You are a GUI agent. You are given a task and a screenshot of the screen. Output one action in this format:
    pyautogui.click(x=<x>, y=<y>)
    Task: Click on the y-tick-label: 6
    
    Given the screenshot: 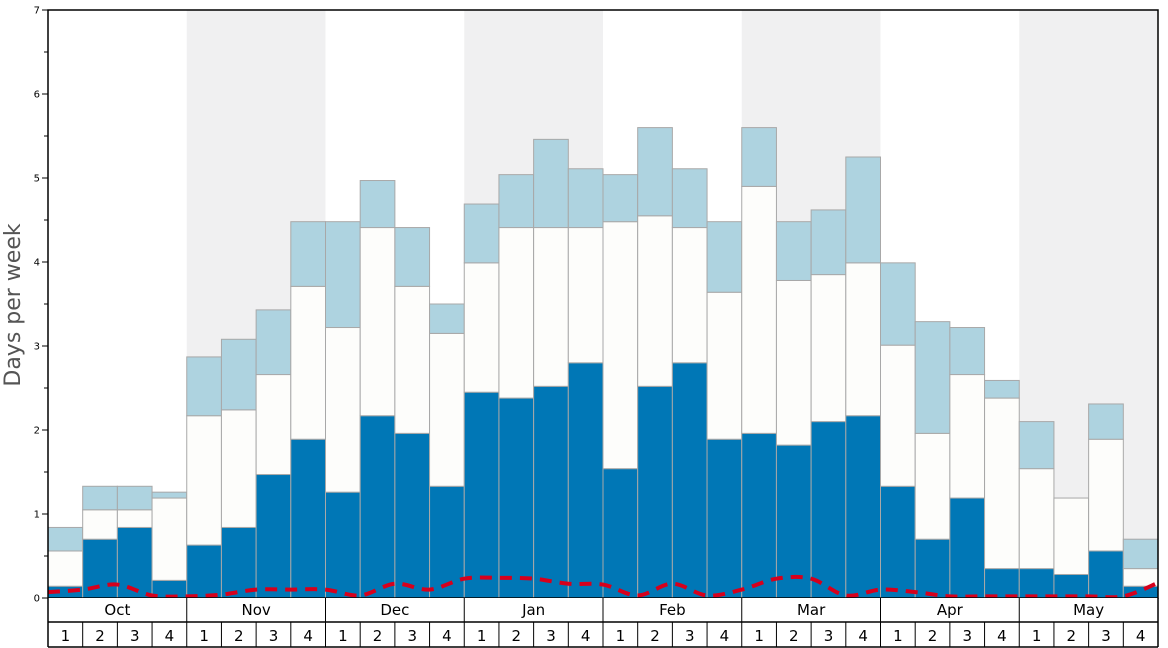 What is the action you would take?
    pyautogui.click(x=37, y=95)
    